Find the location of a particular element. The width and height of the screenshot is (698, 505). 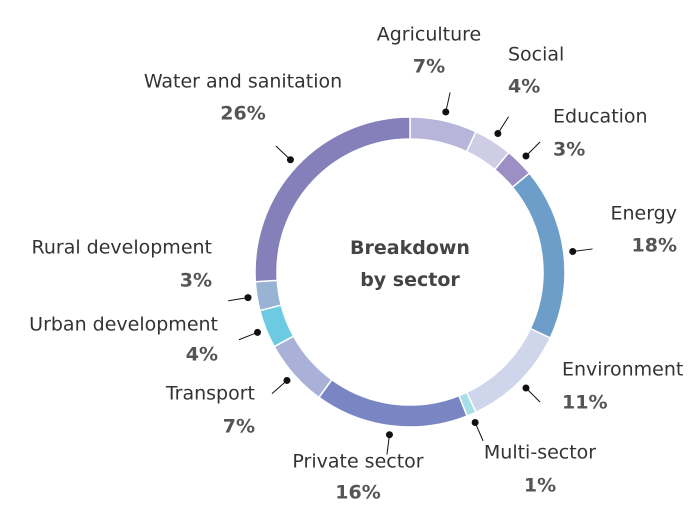

segment-name: Environment is located at coordinates (622, 370).